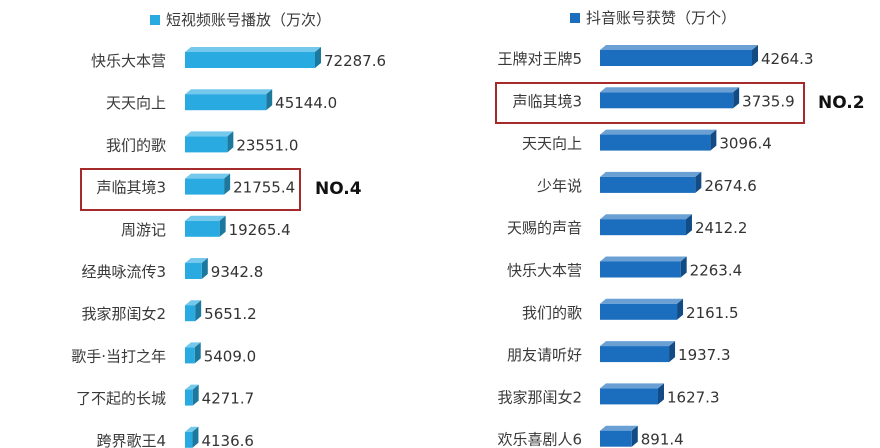 This screenshot has width=880, height=448. Describe the element at coordinates (704, 355) in the screenshot. I see `value-label: 1937.3` at that location.